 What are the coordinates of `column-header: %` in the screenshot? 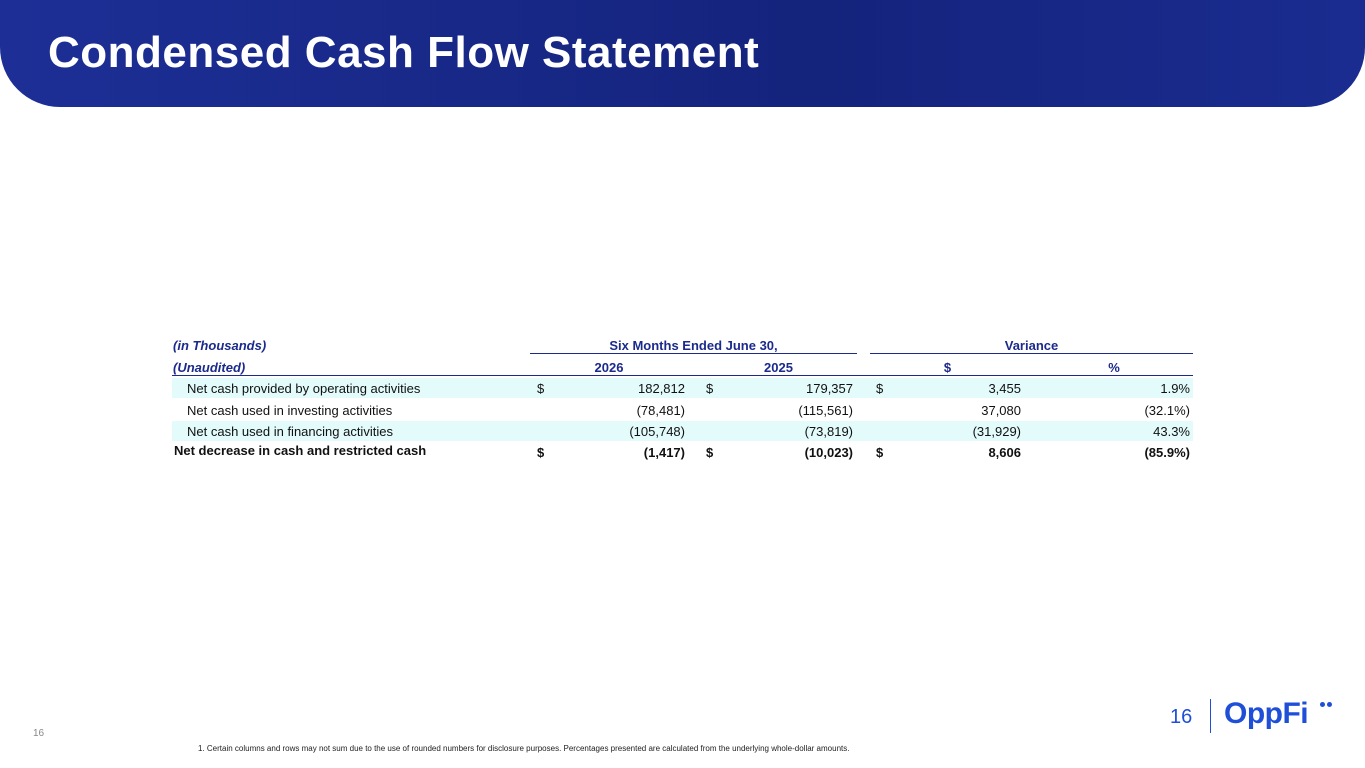 It's located at (1114, 367).